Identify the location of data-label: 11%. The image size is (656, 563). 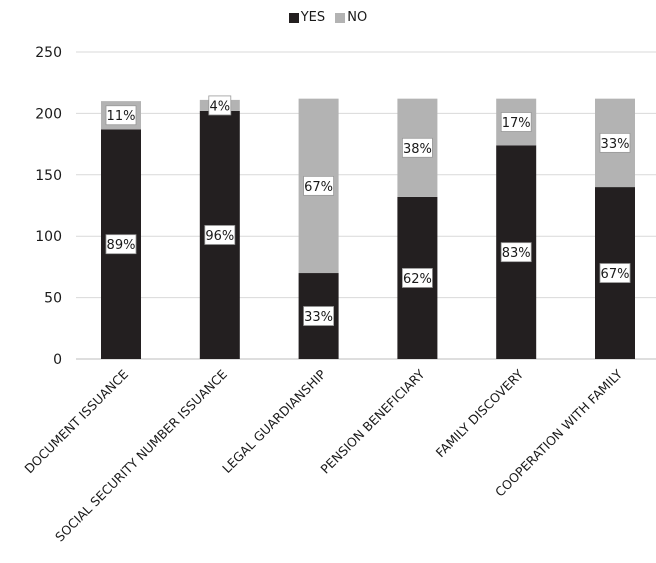
(121, 116).